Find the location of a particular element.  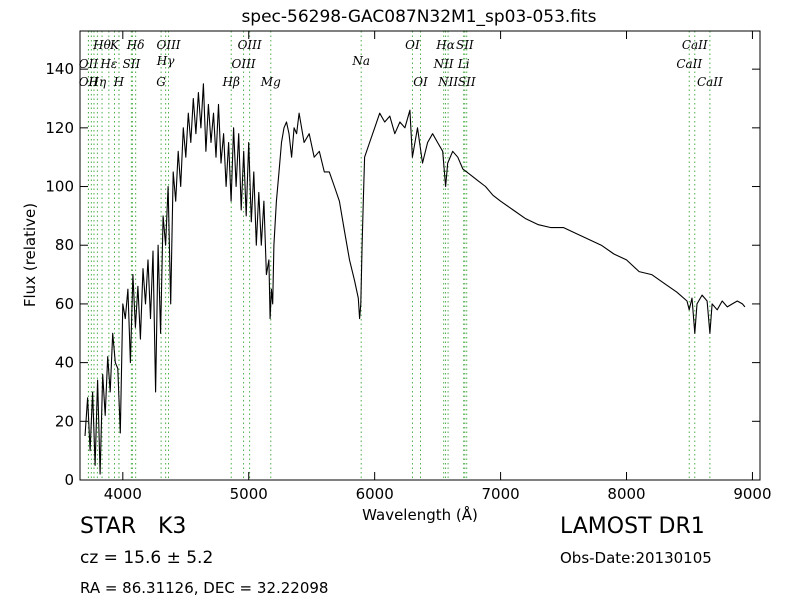

line-label-1: OII is located at coordinates (89, 82).